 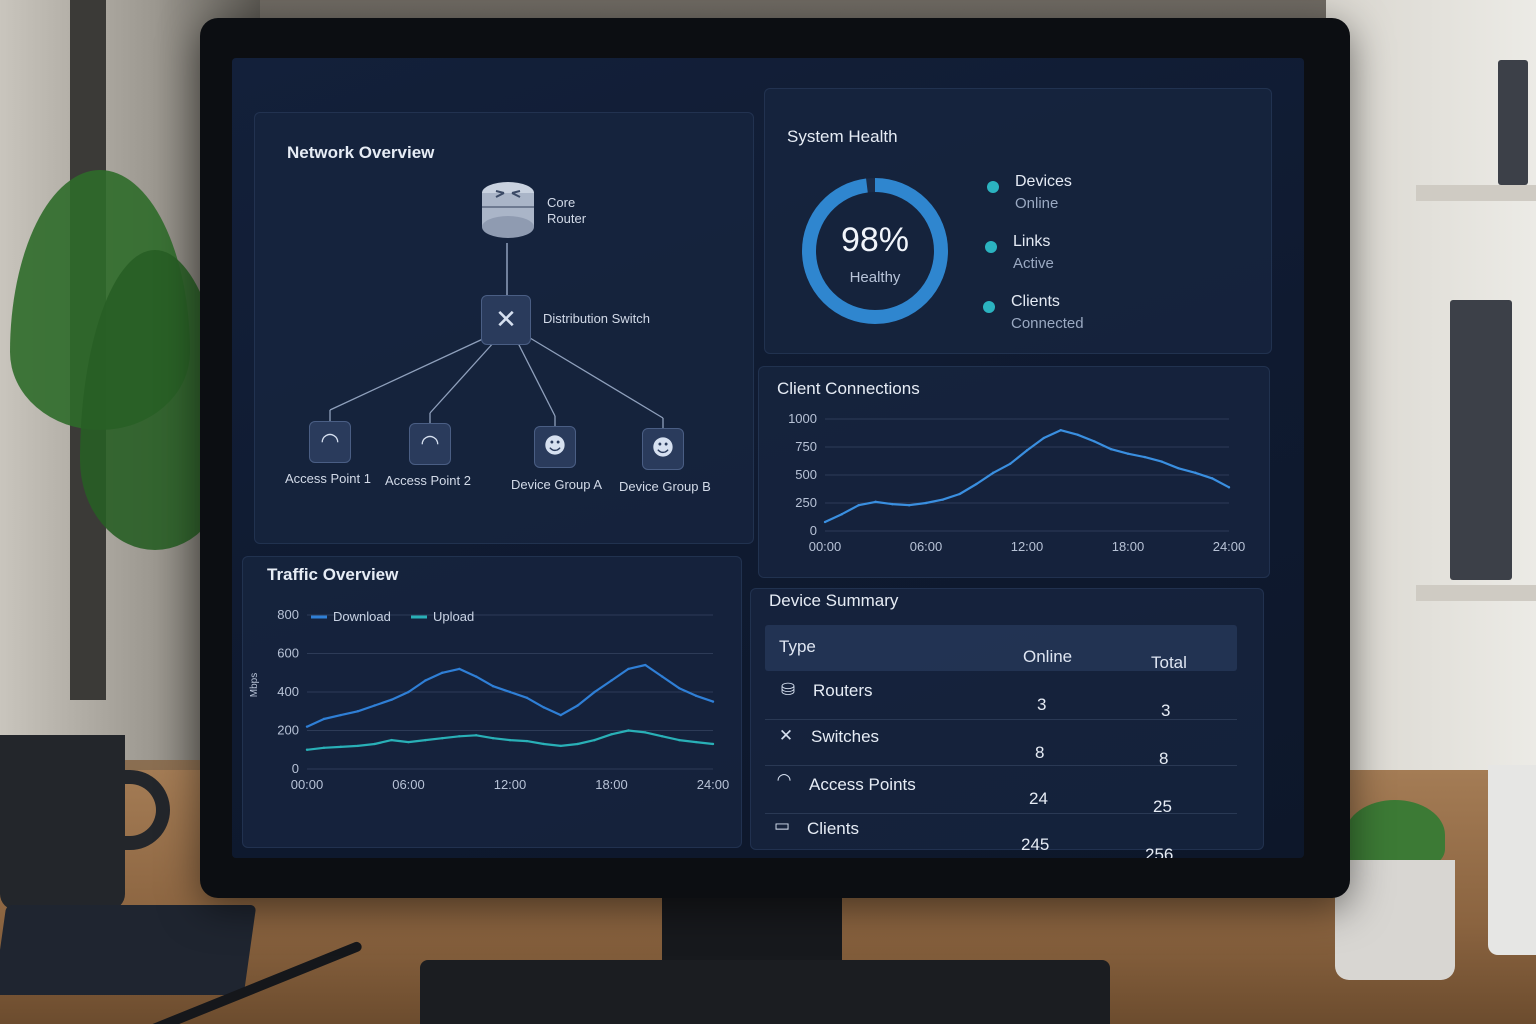 I want to click on device-group-b-icon: ☻, so click(x=663, y=449).